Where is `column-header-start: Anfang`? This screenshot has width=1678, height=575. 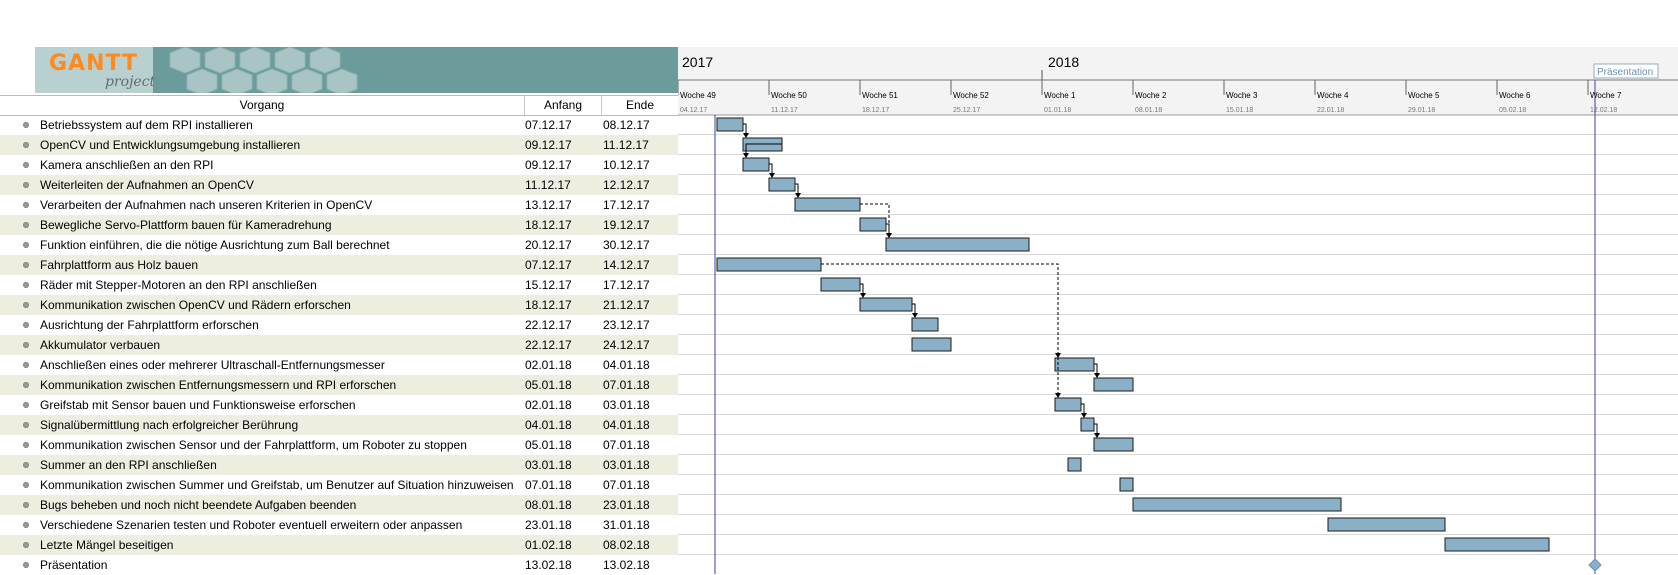 column-header-start: Anfang is located at coordinates (563, 105).